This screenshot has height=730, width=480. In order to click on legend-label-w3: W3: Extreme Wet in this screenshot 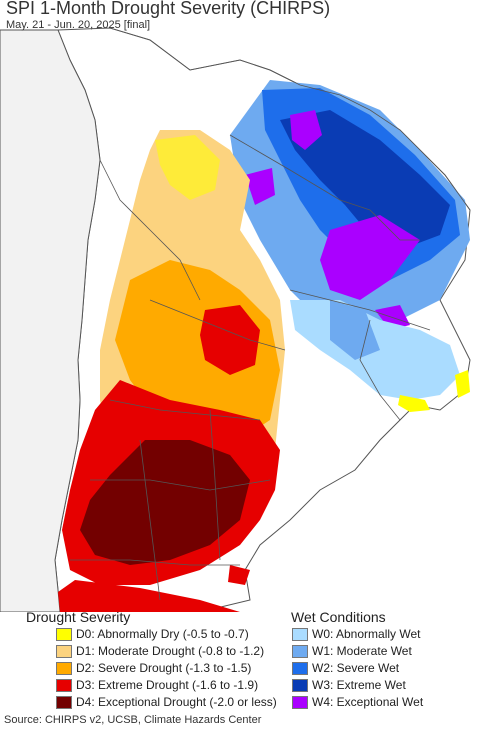, I will do `click(359, 685)`.